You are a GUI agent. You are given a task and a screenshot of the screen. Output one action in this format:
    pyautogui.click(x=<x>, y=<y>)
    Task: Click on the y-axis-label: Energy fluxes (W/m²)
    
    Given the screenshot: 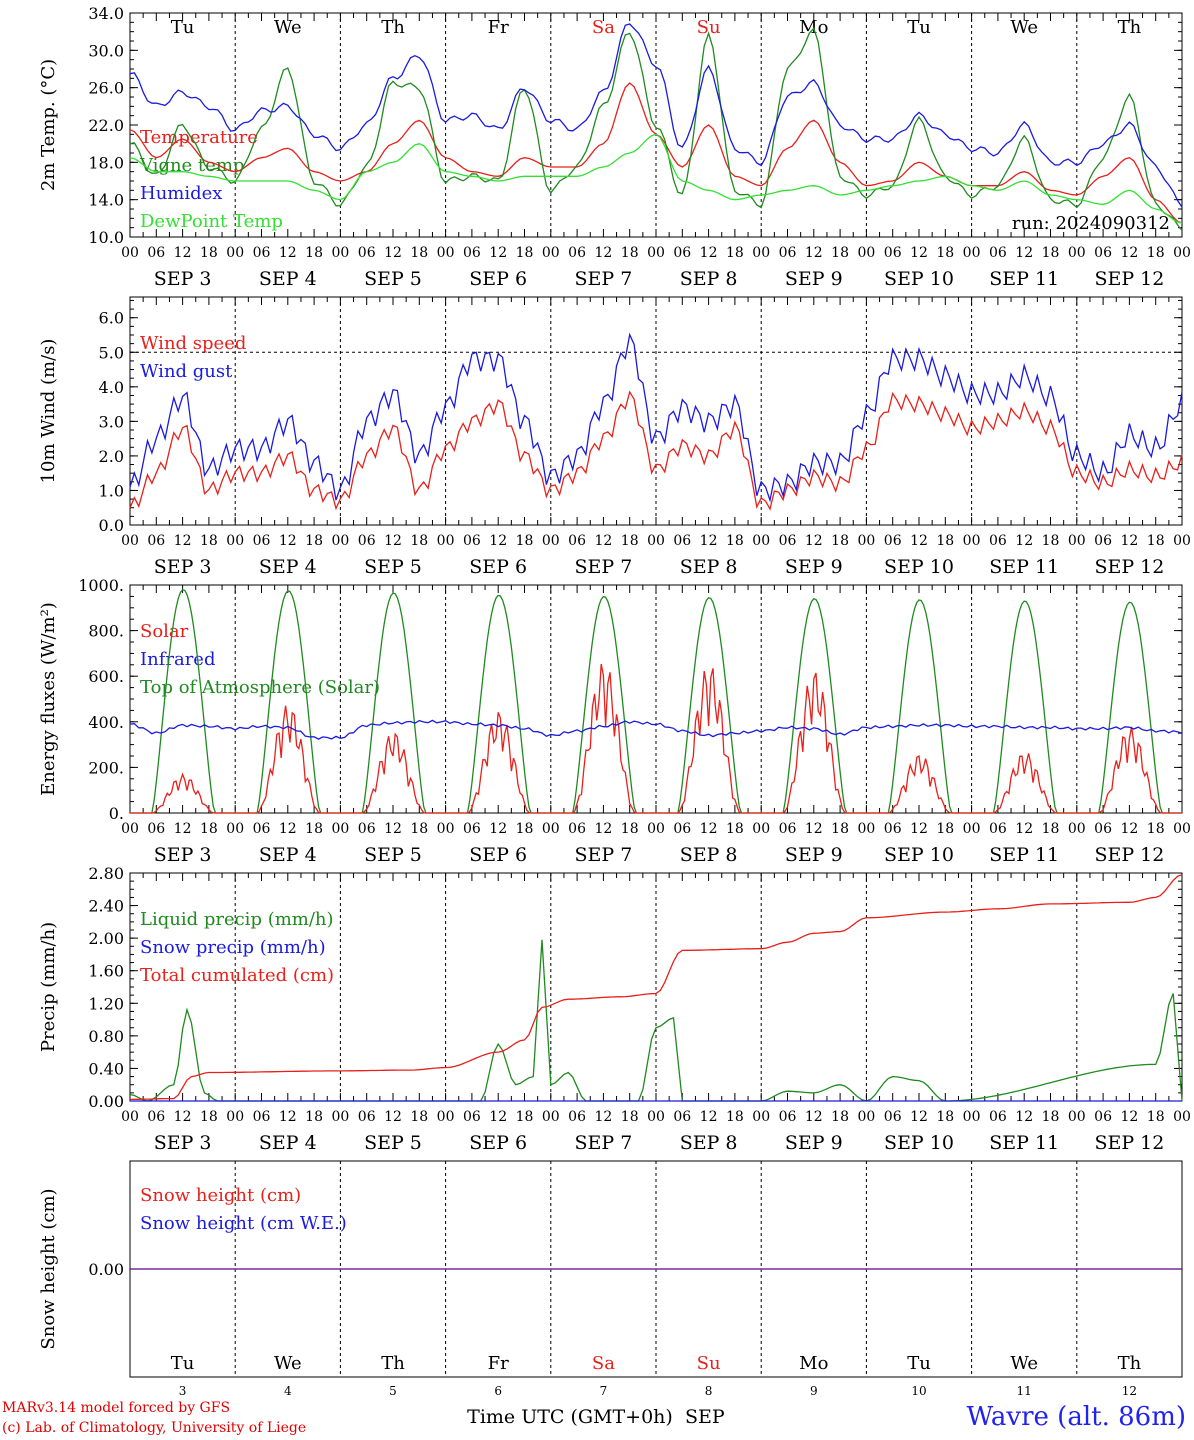 What is the action you would take?
    pyautogui.click(x=48, y=699)
    